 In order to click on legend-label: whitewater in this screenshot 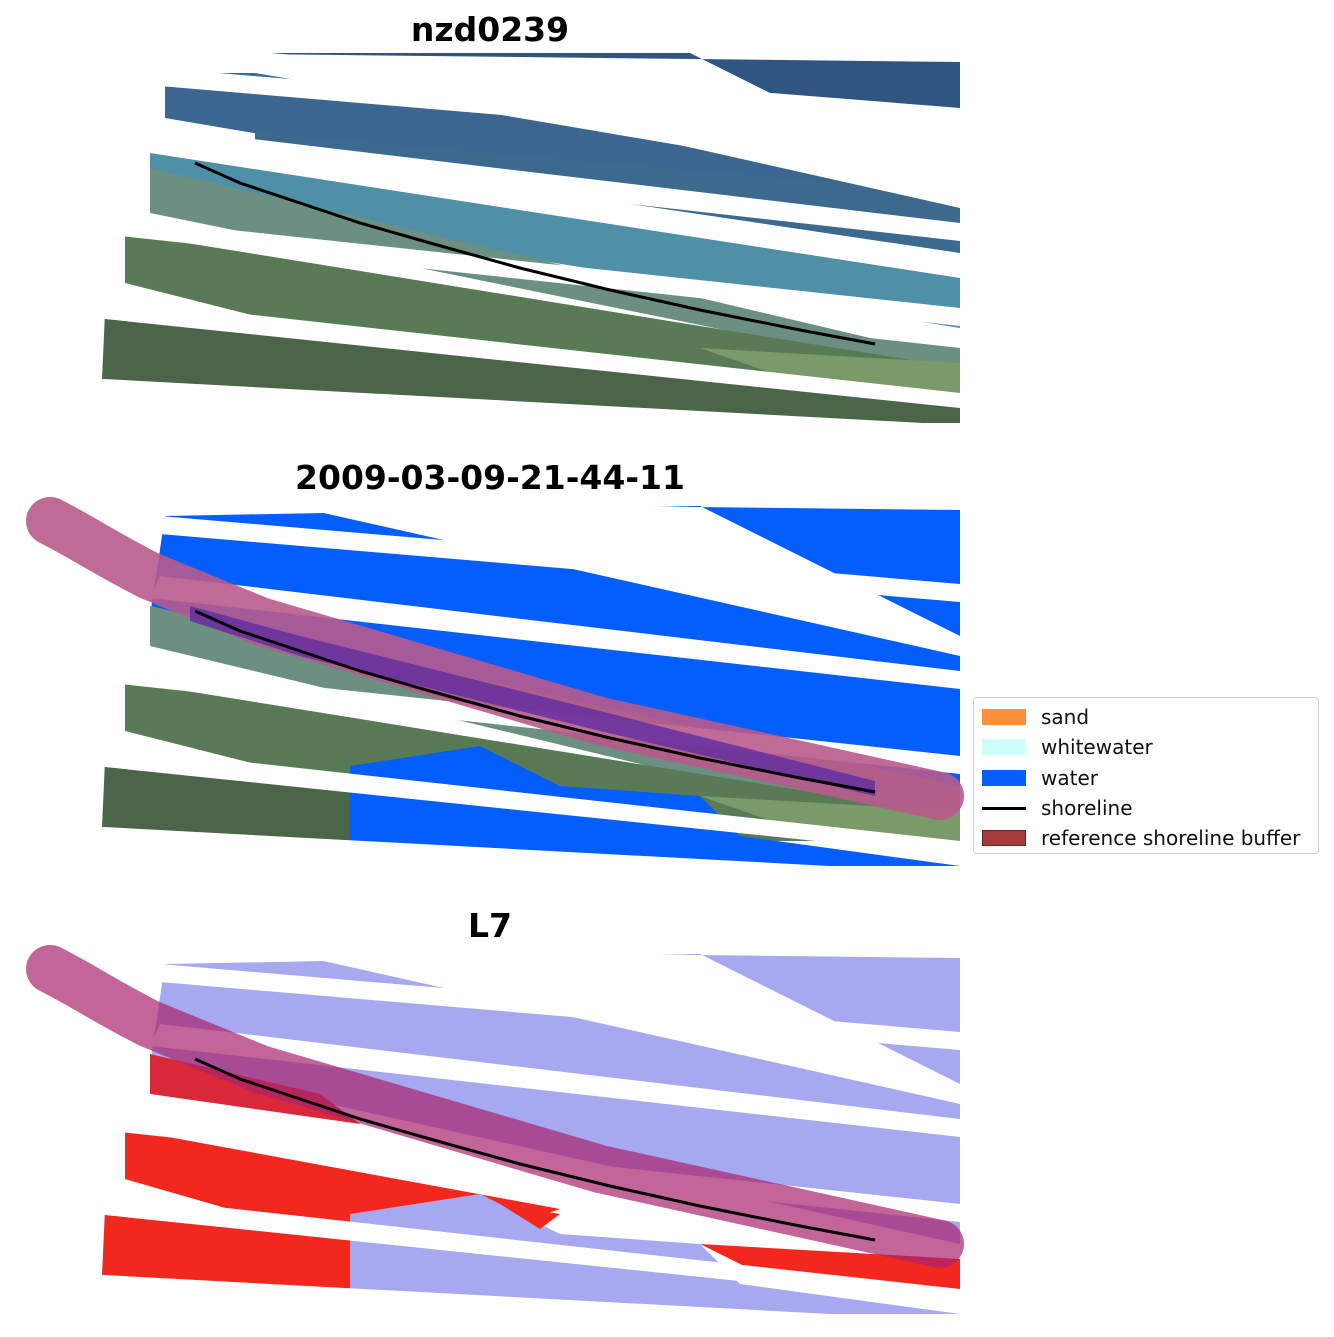, I will do `click(1097, 747)`.